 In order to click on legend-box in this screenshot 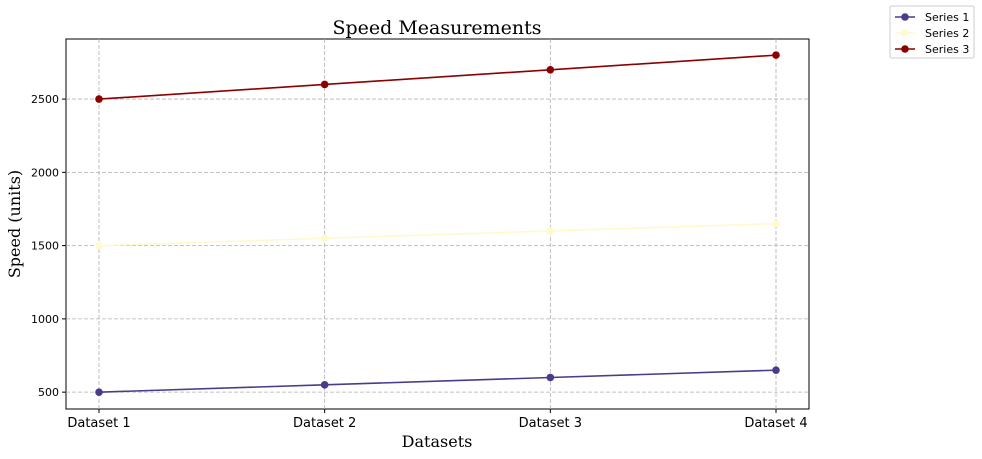, I will do `click(932, 32)`.